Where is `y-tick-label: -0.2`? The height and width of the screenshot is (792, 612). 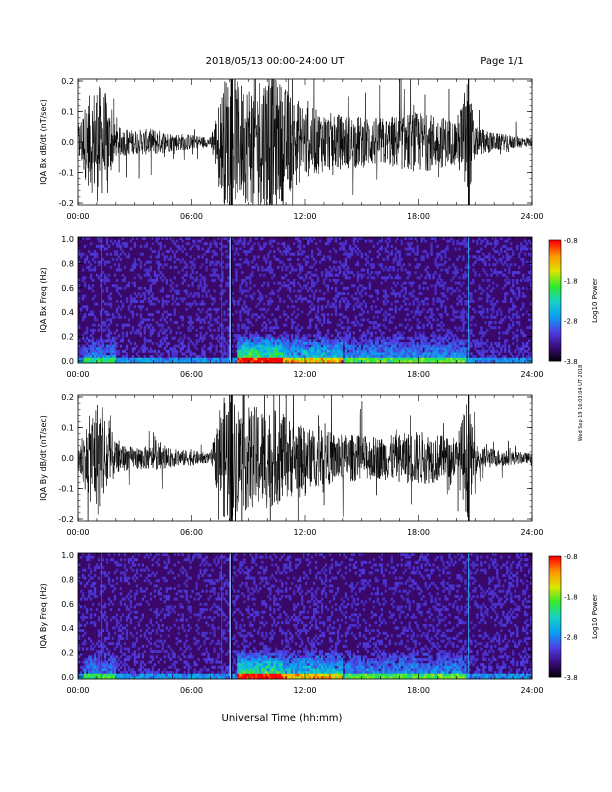
y-tick-label: -0.2 is located at coordinates (66, 203).